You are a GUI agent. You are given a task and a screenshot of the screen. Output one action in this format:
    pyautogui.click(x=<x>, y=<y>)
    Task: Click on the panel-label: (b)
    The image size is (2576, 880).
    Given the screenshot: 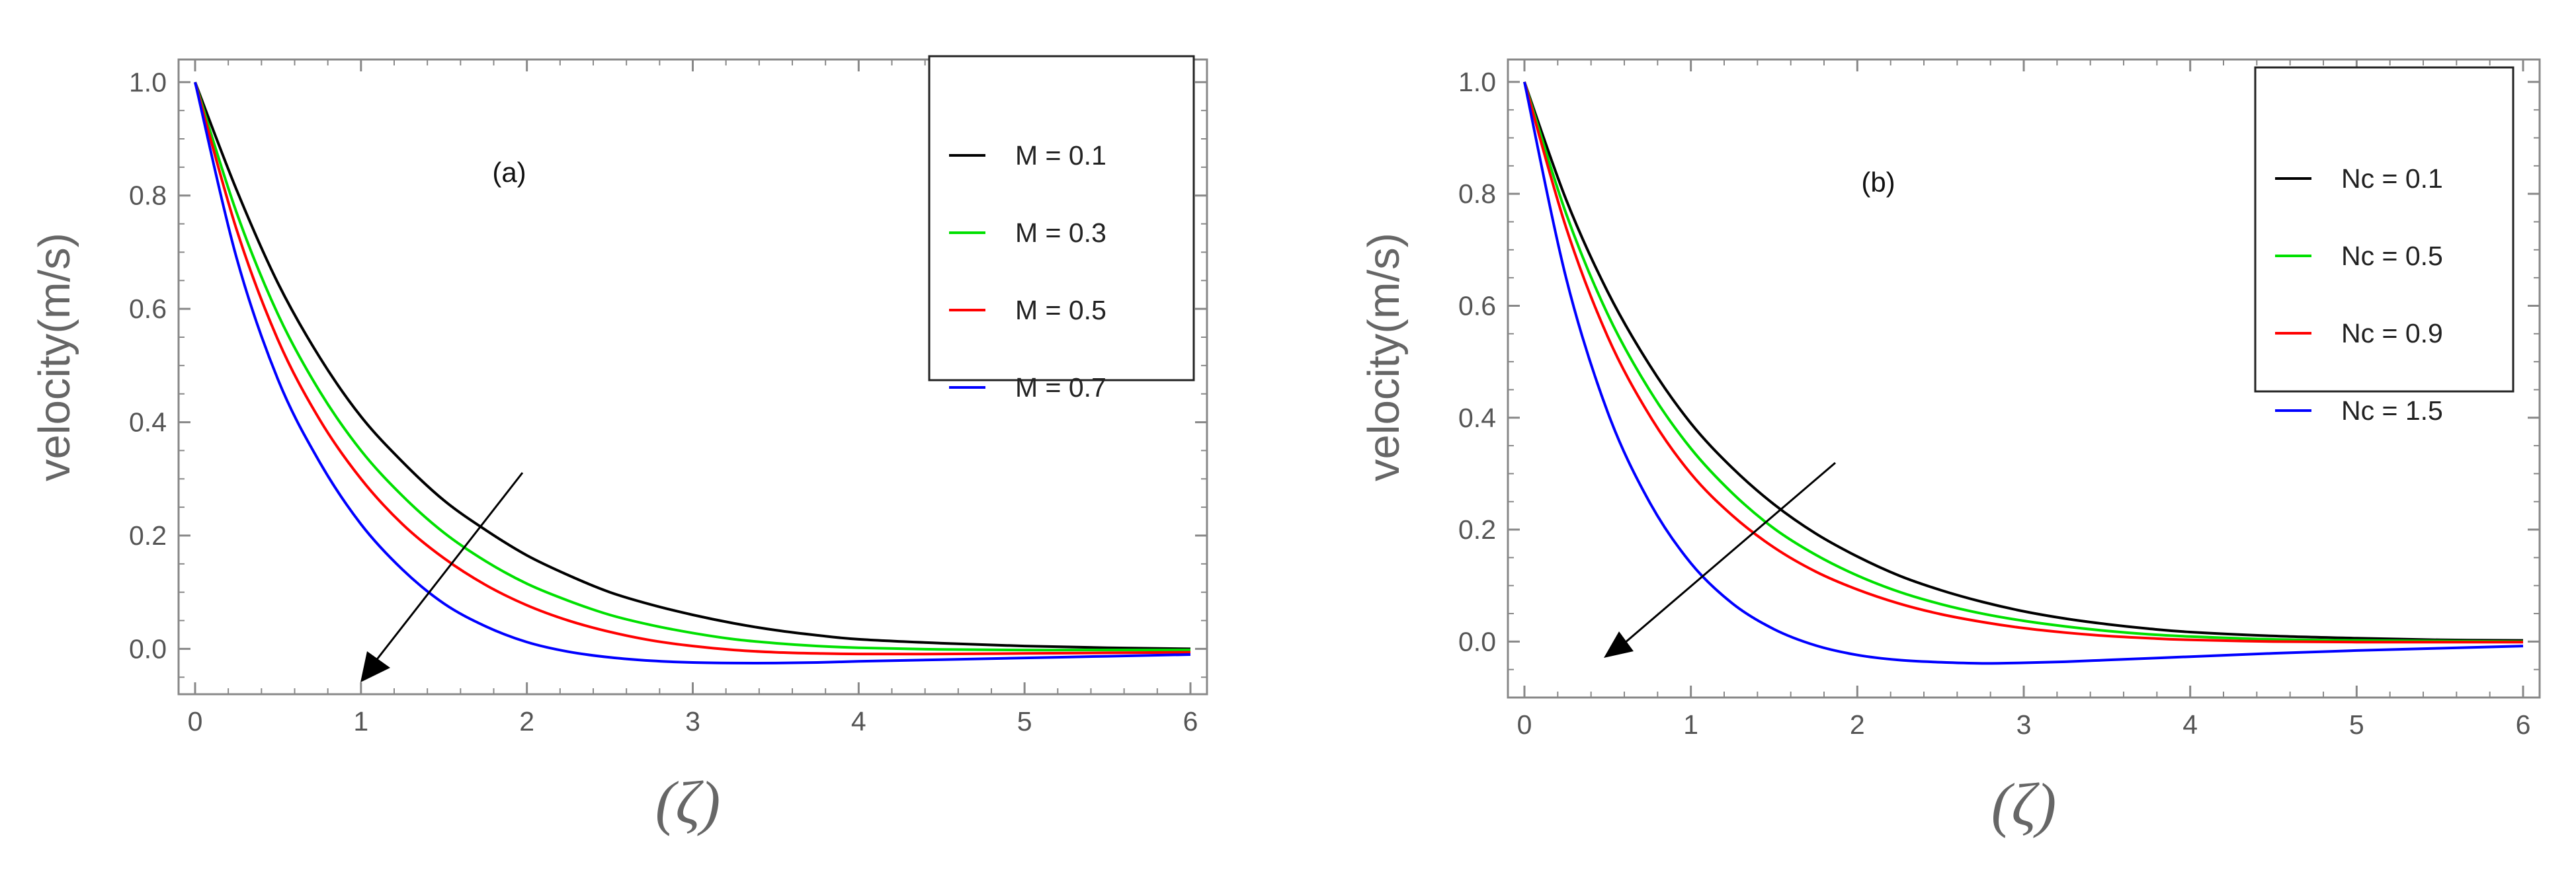 What is the action you would take?
    pyautogui.click(x=1878, y=182)
    